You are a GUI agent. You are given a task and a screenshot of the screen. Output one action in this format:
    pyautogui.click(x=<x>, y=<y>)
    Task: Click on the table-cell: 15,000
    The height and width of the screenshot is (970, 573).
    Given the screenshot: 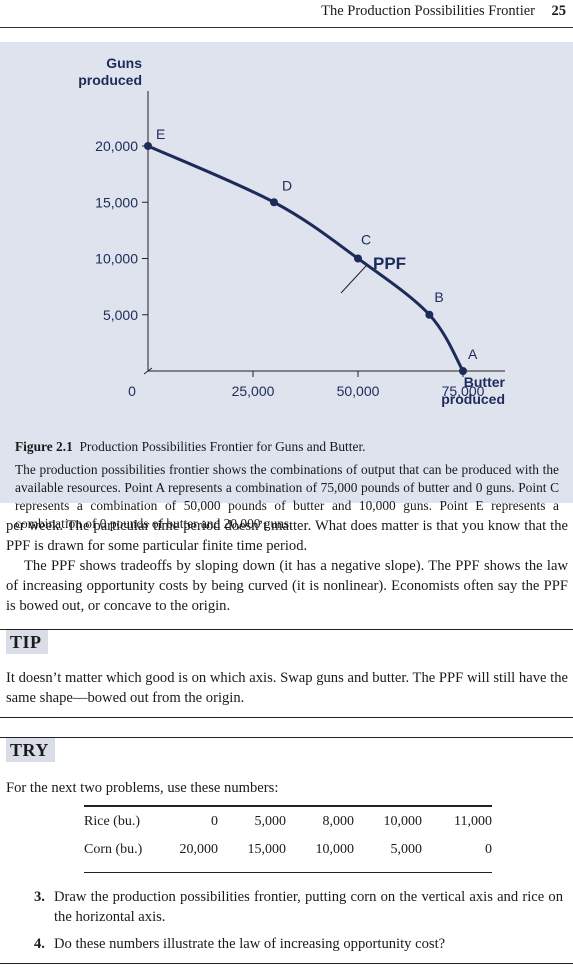 What is the action you would take?
    pyautogui.click(x=267, y=849)
    